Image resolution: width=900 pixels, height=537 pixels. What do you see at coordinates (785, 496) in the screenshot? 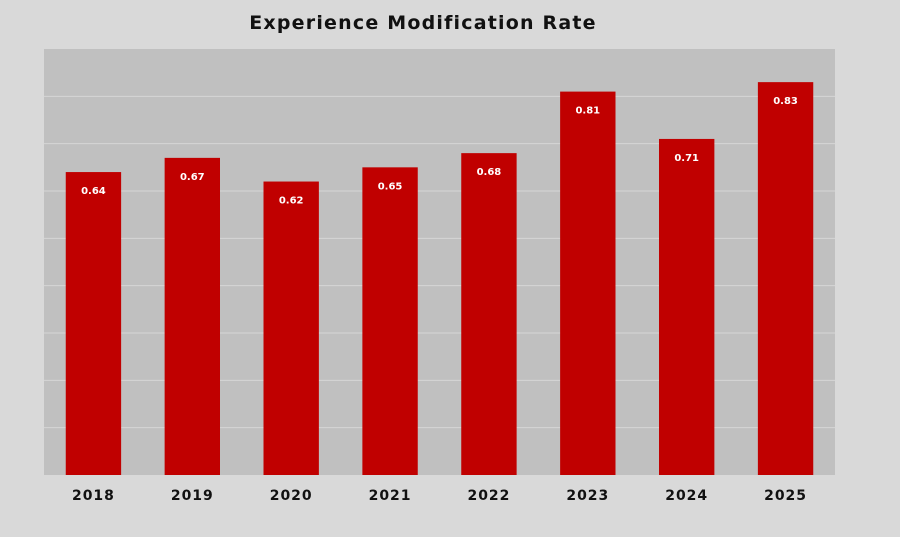
I see `x-tick-label-2025: 2025` at bounding box center [785, 496].